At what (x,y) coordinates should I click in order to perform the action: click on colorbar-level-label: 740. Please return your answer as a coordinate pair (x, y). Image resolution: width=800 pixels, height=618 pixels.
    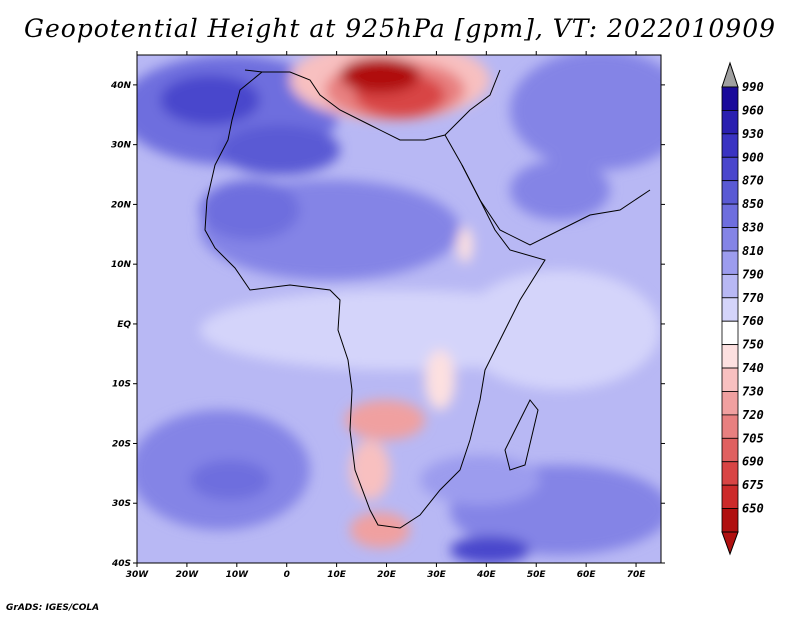
    Looking at the image, I should click on (753, 368).